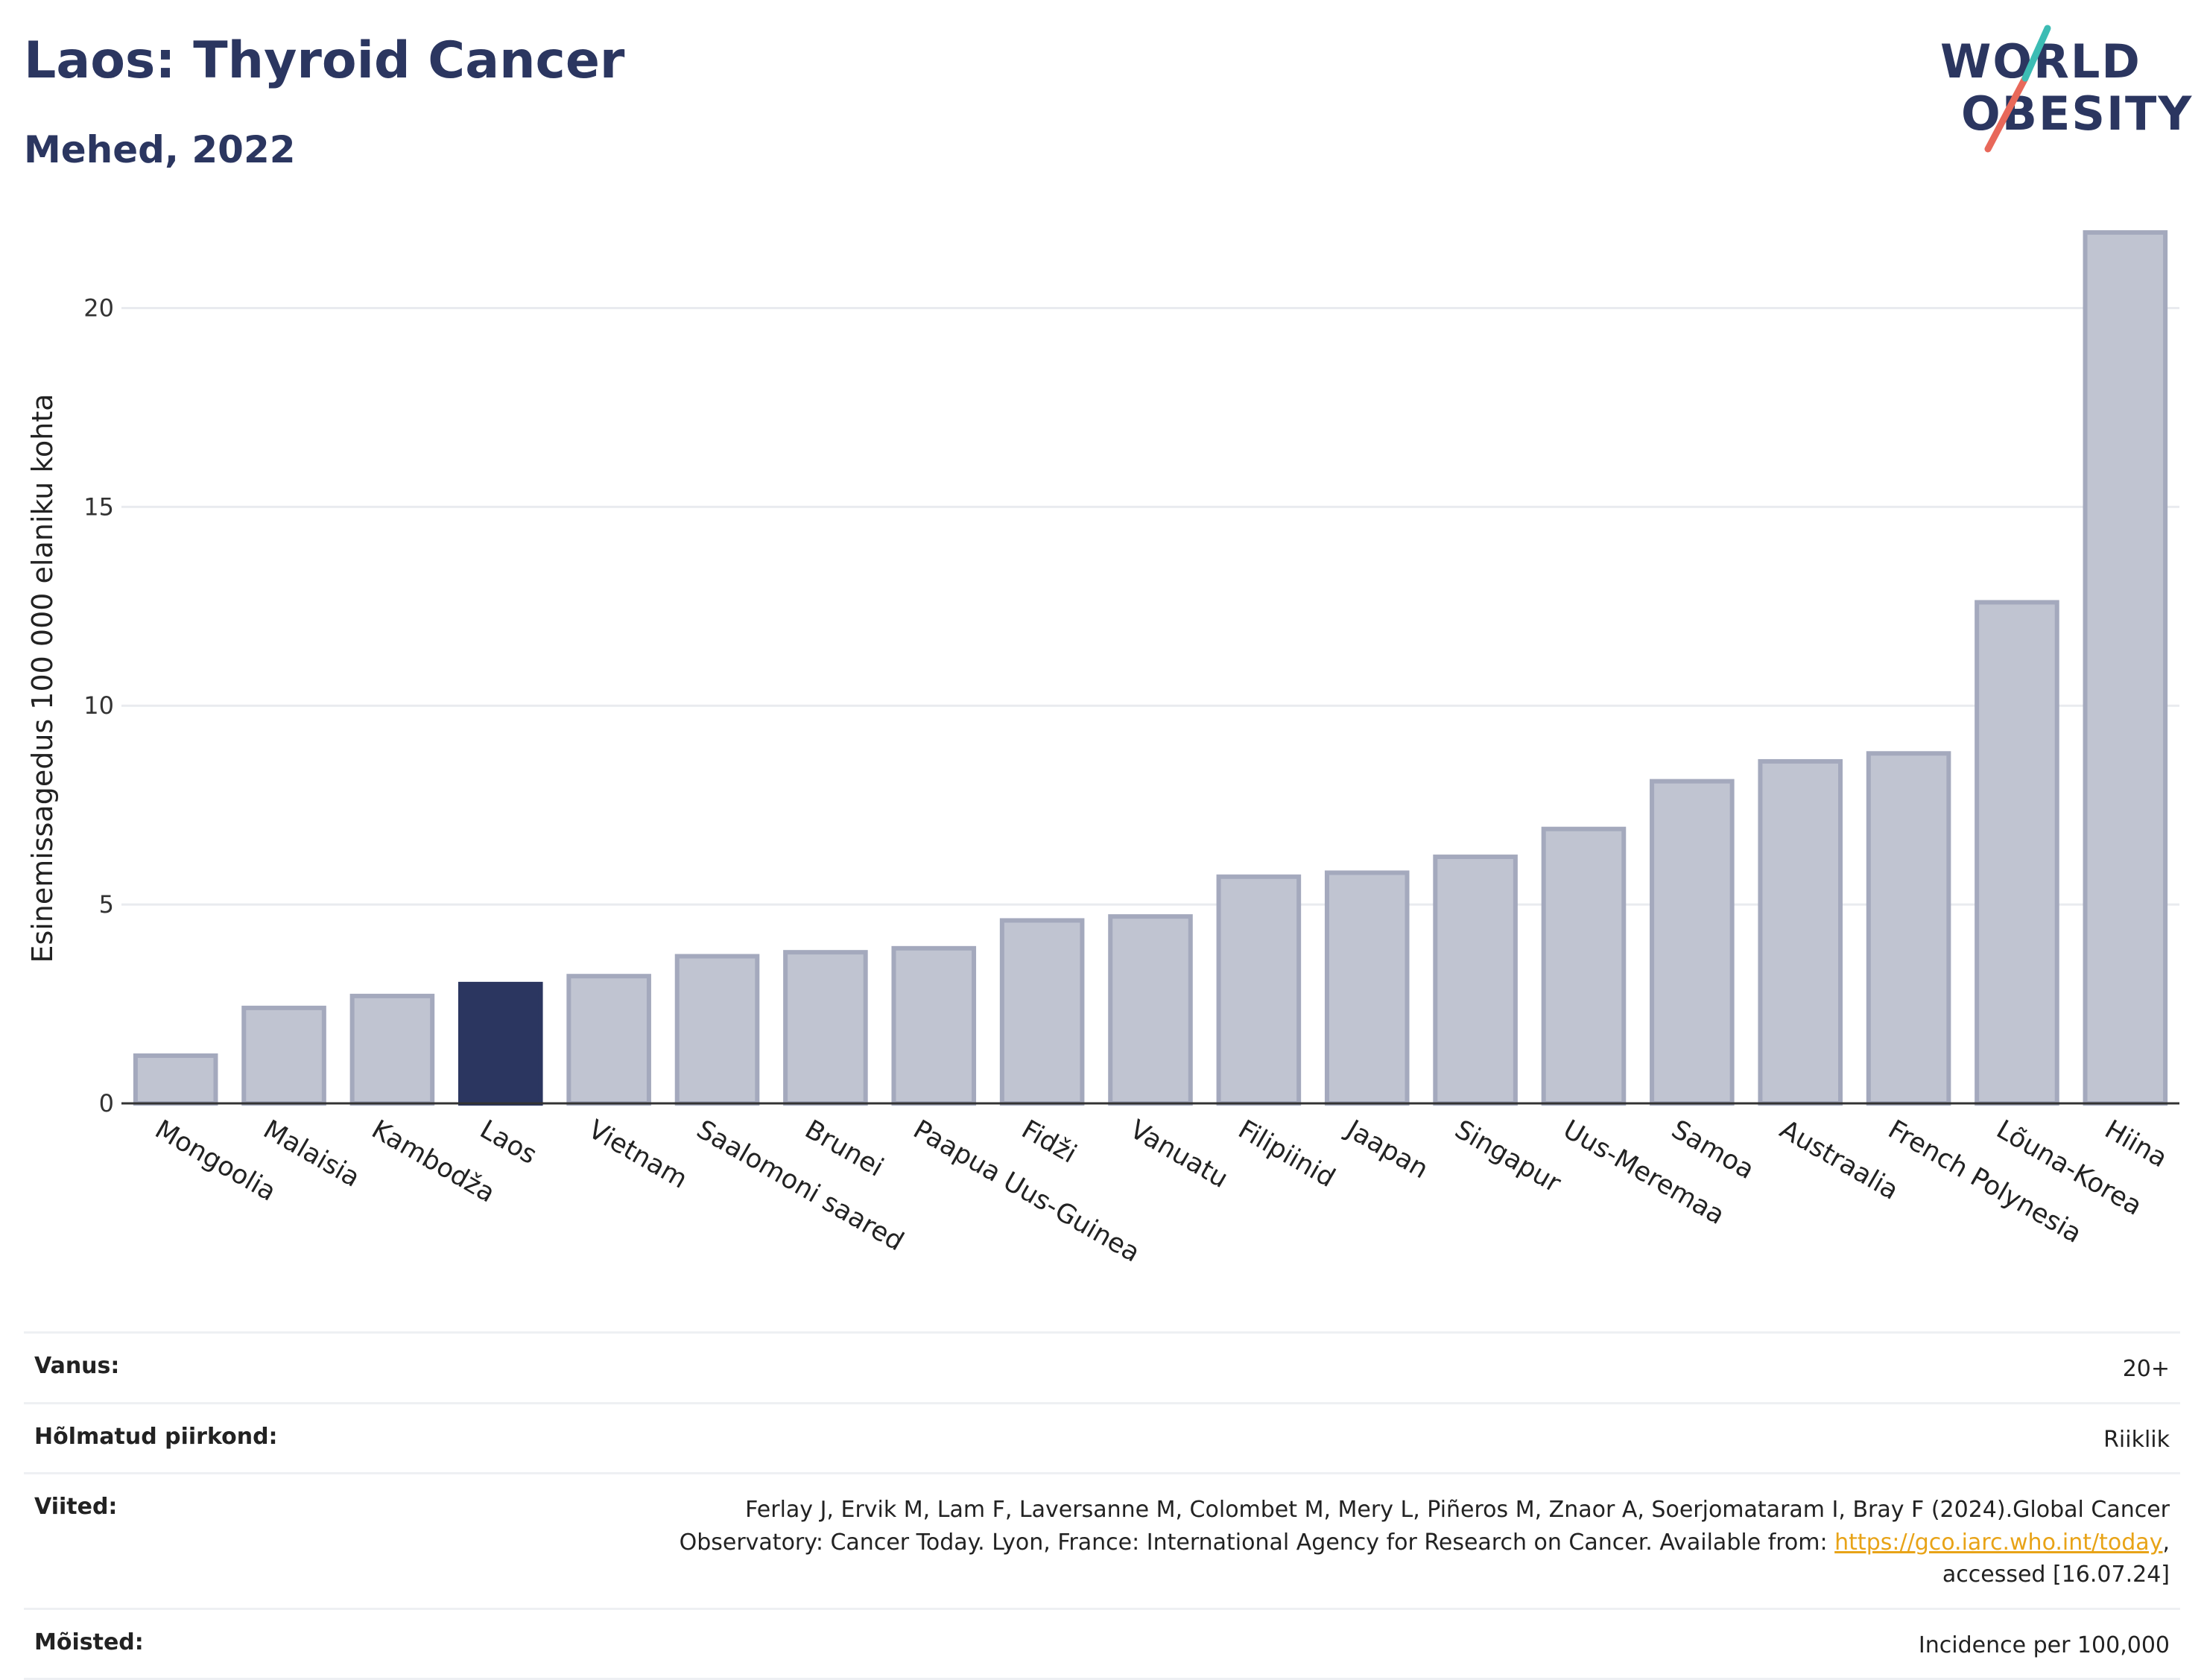 The width and height of the screenshot is (2204, 1680). What do you see at coordinates (215, 1161) in the screenshot?
I see `x-tick-label: Mongoolia` at bounding box center [215, 1161].